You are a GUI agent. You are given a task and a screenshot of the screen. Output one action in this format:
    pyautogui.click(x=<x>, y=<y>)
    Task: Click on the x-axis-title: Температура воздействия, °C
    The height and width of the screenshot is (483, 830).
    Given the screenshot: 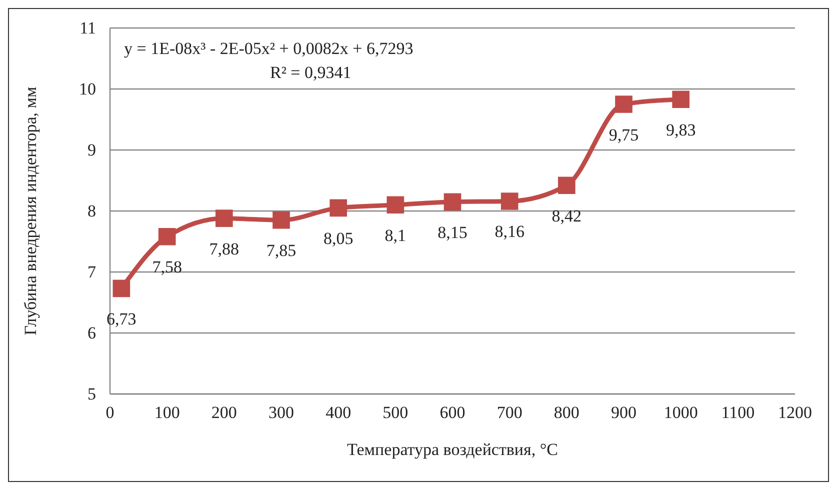 What is the action you would take?
    pyautogui.click(x=452, y=449)
    